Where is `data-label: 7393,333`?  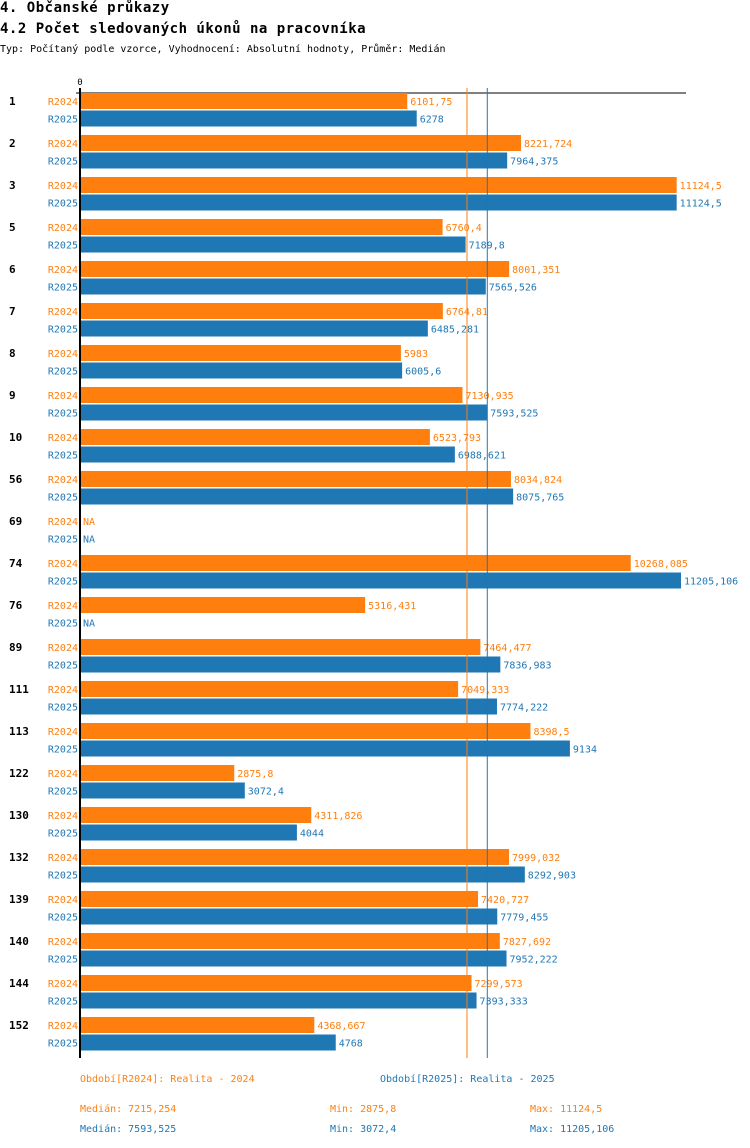
data-label: 7393,333 is located at coordinates (504, 1002).